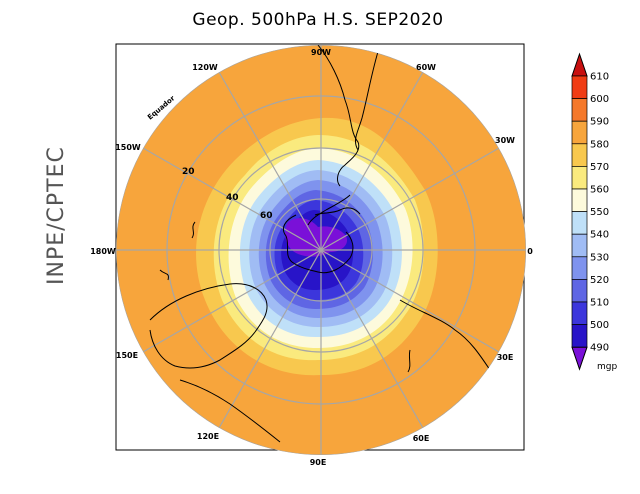  What do you see at coordinates (266, 216) in the screenshot?
I see `lat-label-60: 60` at bounding box center [266, 216].